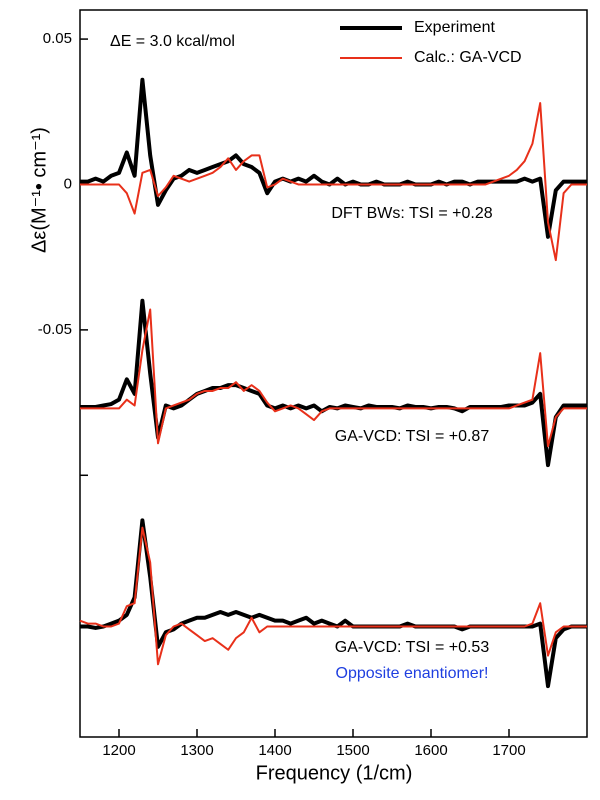  I want to click on y-tick-label: -0.05, so click(55, 329).